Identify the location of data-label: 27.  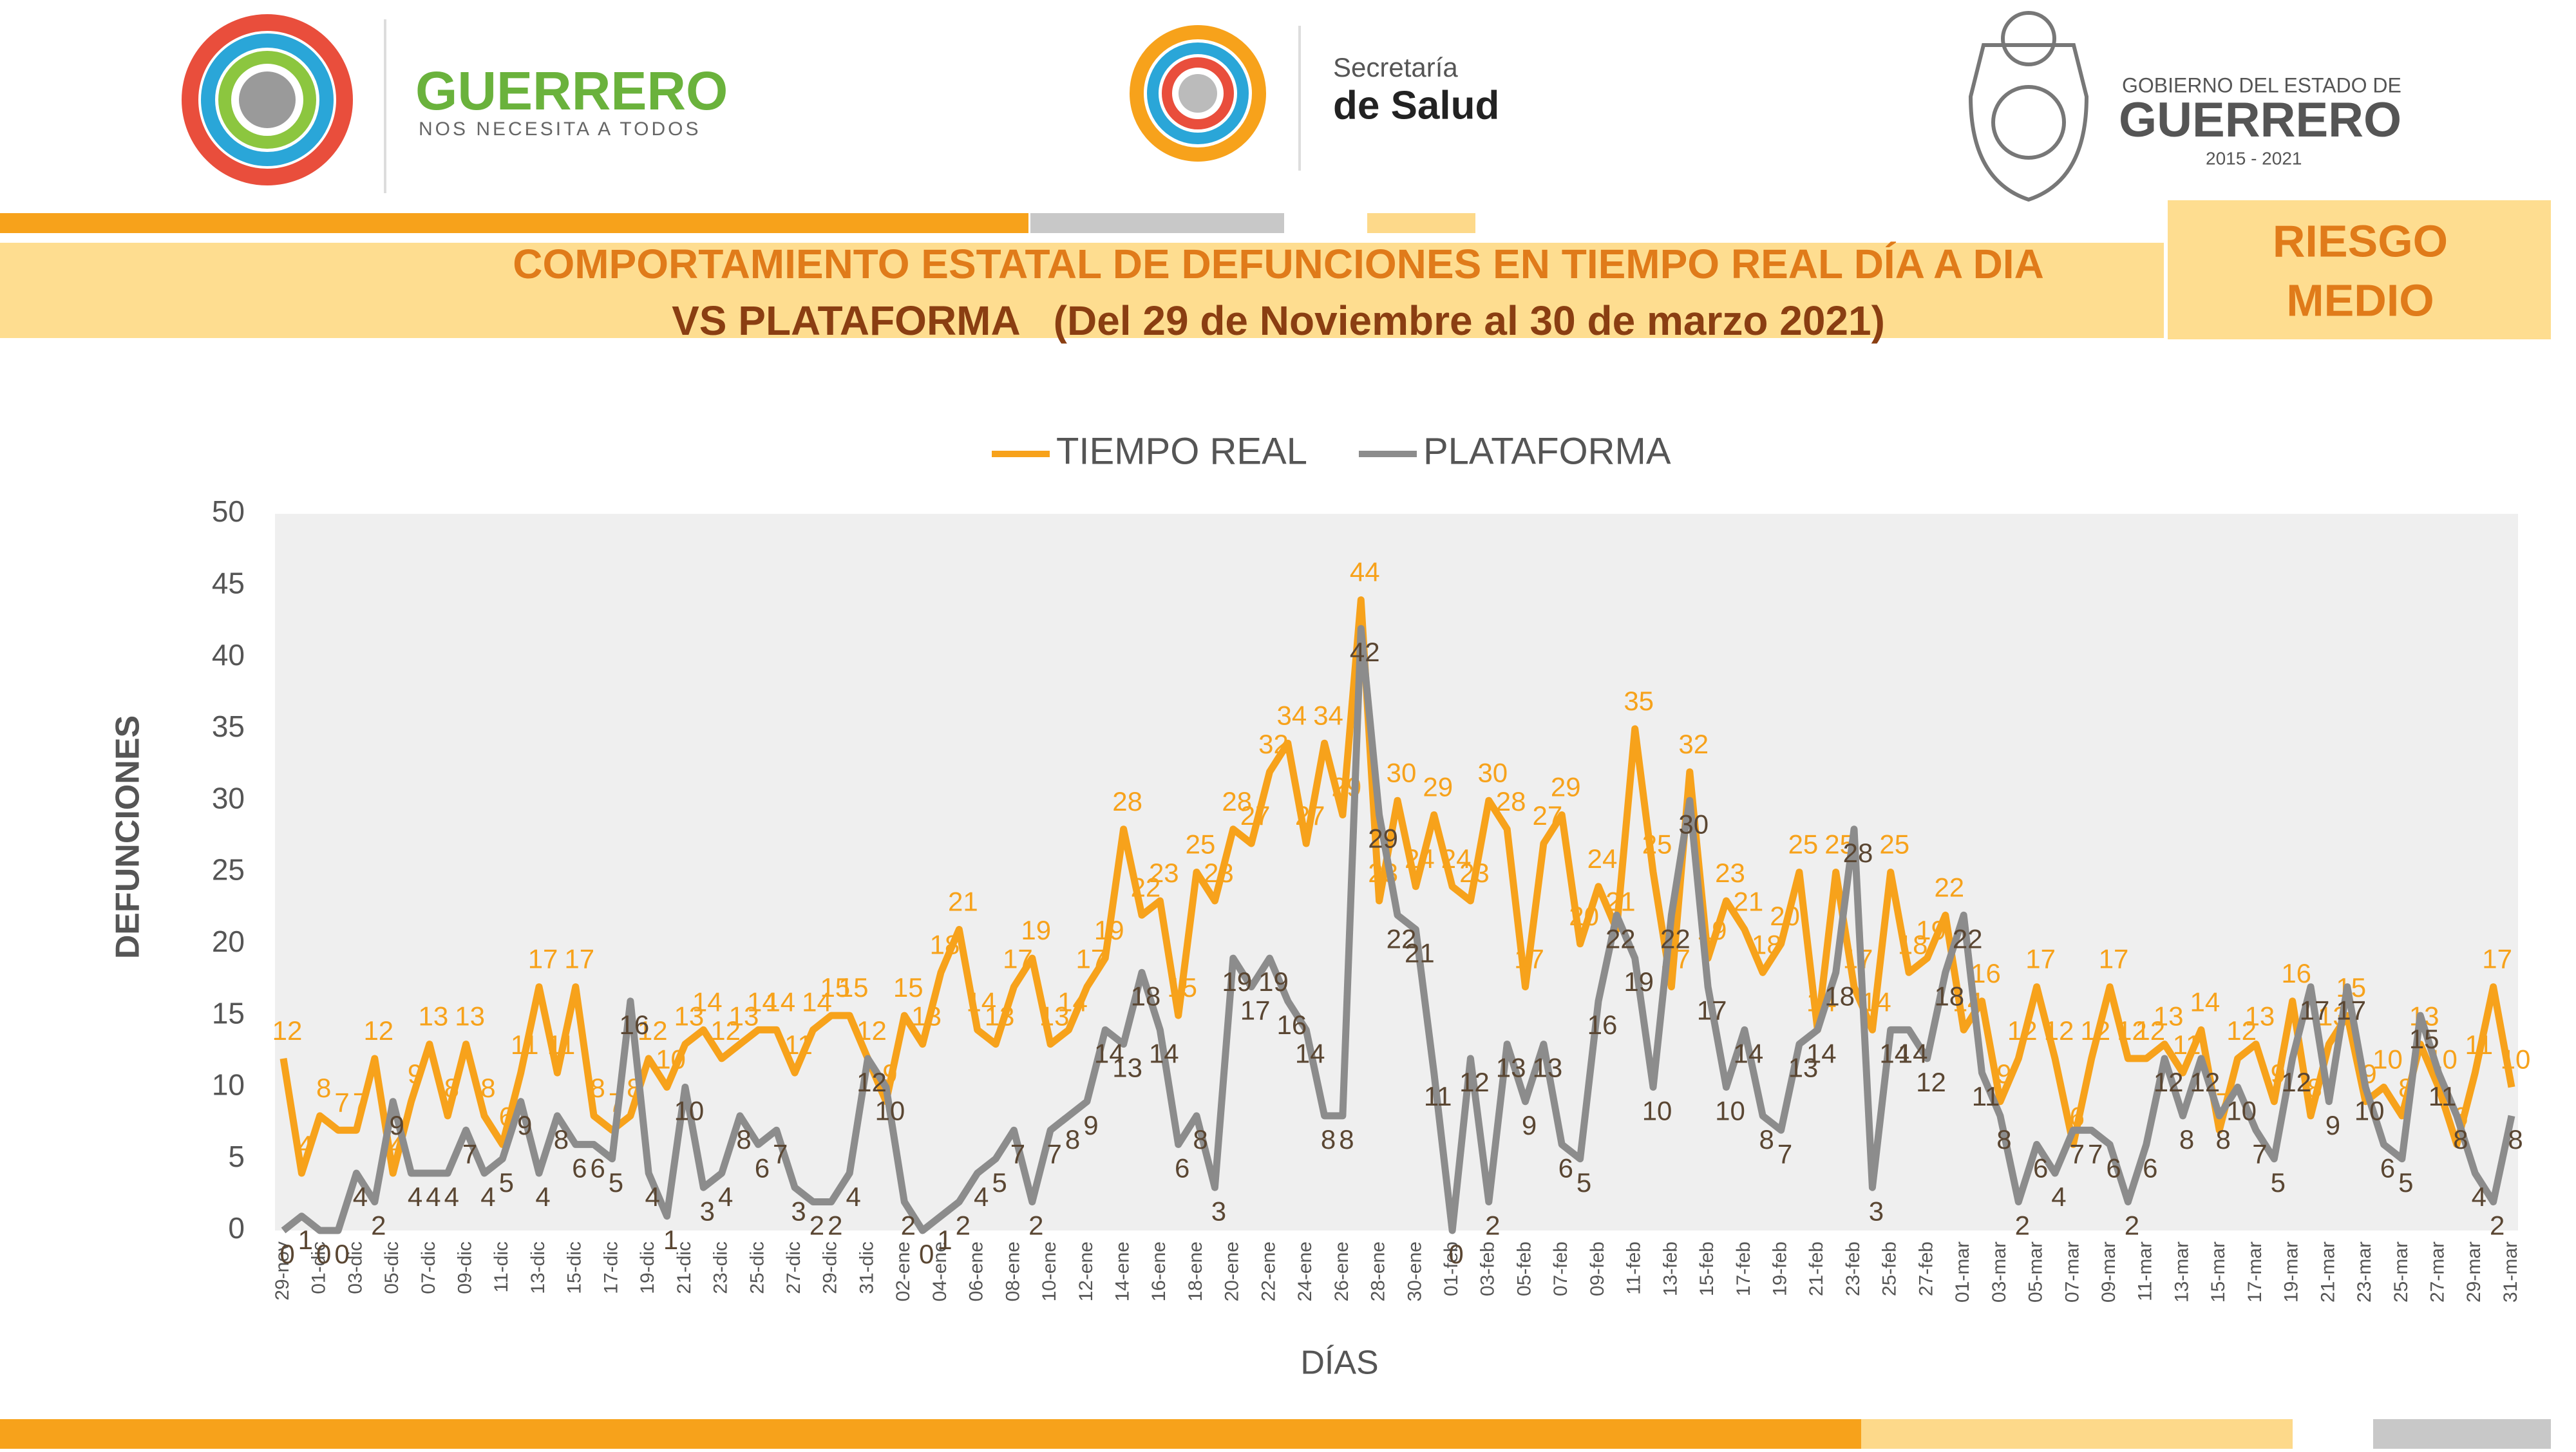
(1548, 815).